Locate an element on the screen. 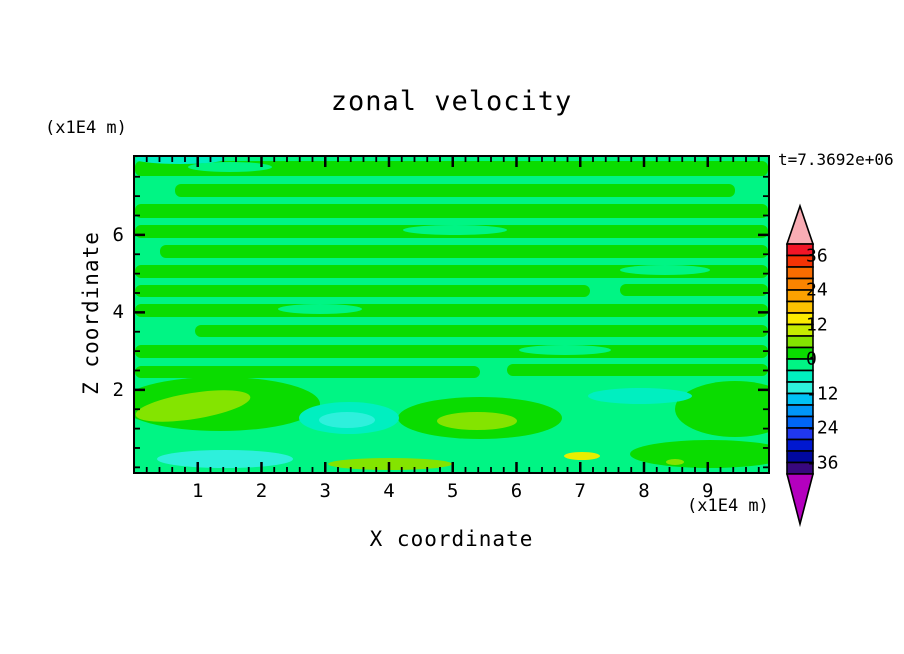 Image resolution: width=904 pixels, height=654 pixels. y-axis-title: Z coordinate is located at coordinates (91, 313).